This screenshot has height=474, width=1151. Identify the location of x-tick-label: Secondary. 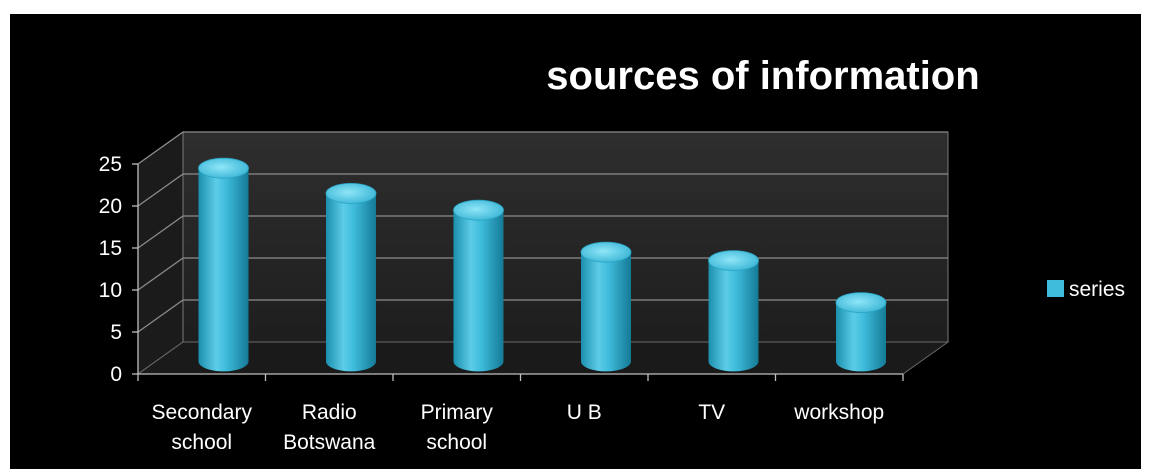
(202, 412).